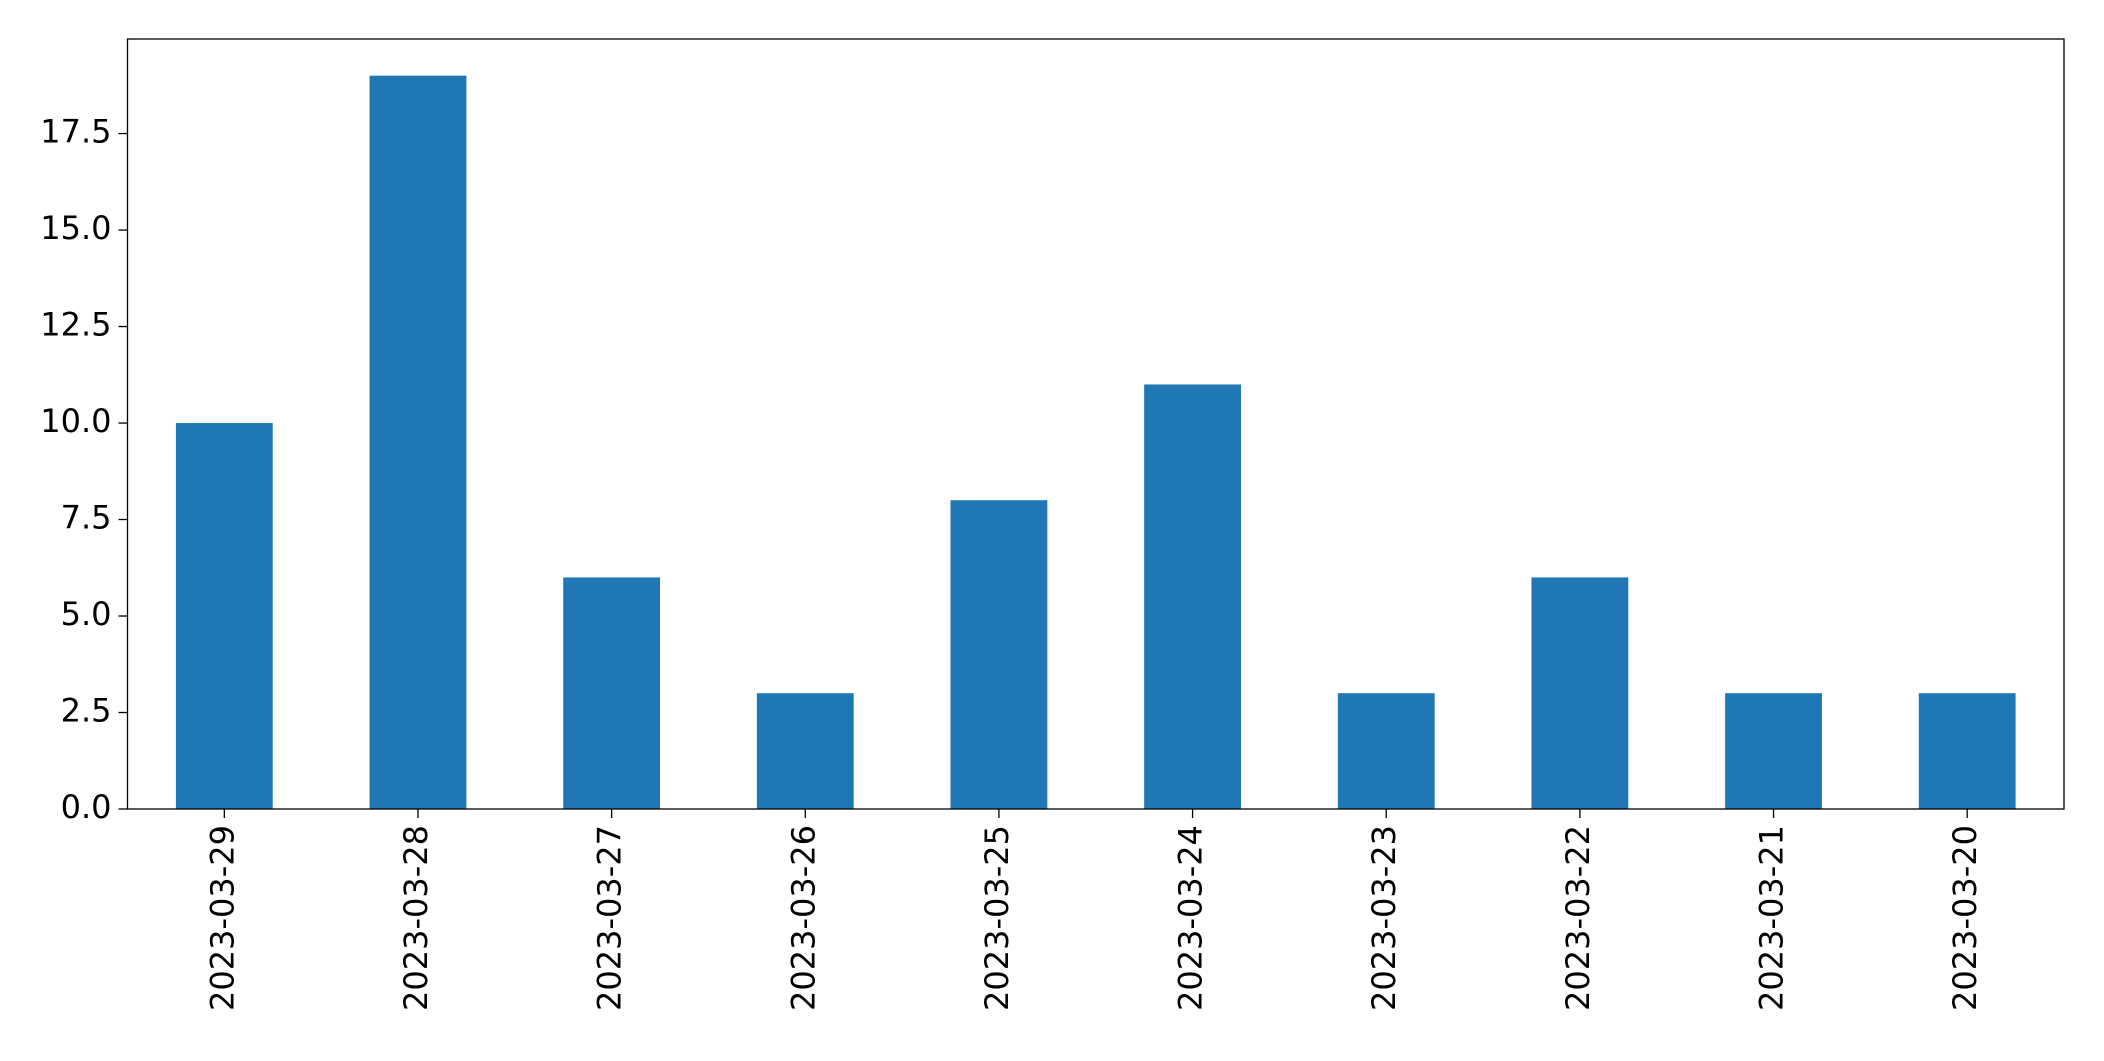 Image resolution: width=2104 pixels, height=1061 pixels. What do you see at coordinates (610, 918) in the screenshot?
I see `x-tick-label: 2023-03-27` at bounding box center [610, 918].